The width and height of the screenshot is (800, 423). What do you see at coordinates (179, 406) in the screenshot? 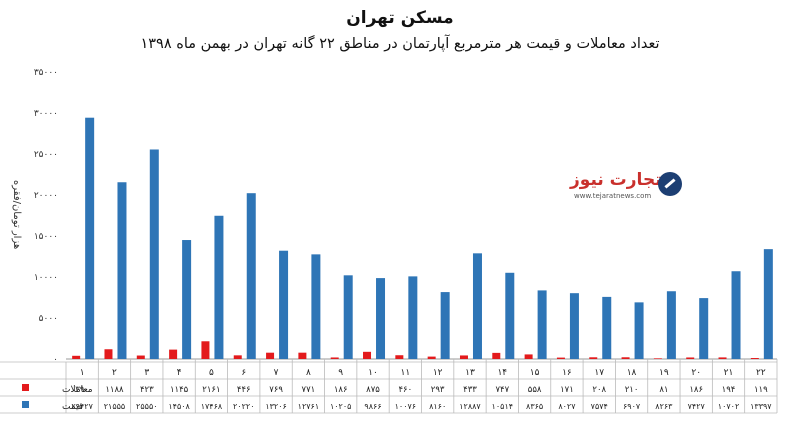
I see `table-cell-price: ۱۴۵۰۸` at bounding box center [179, 406].